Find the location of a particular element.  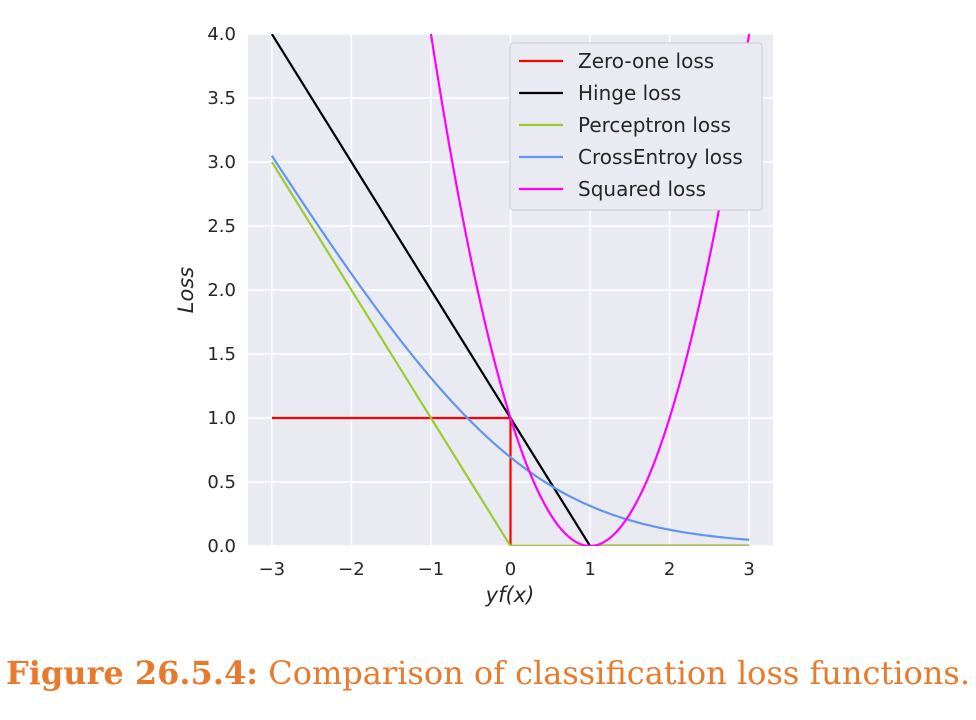

x-tick-label: −1 is located at coordinates (431, 569).